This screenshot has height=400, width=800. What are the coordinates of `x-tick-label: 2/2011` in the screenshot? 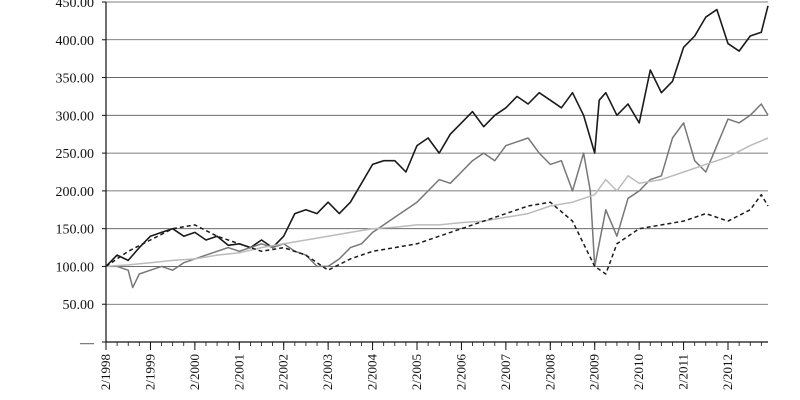 It's located at (683, 372).